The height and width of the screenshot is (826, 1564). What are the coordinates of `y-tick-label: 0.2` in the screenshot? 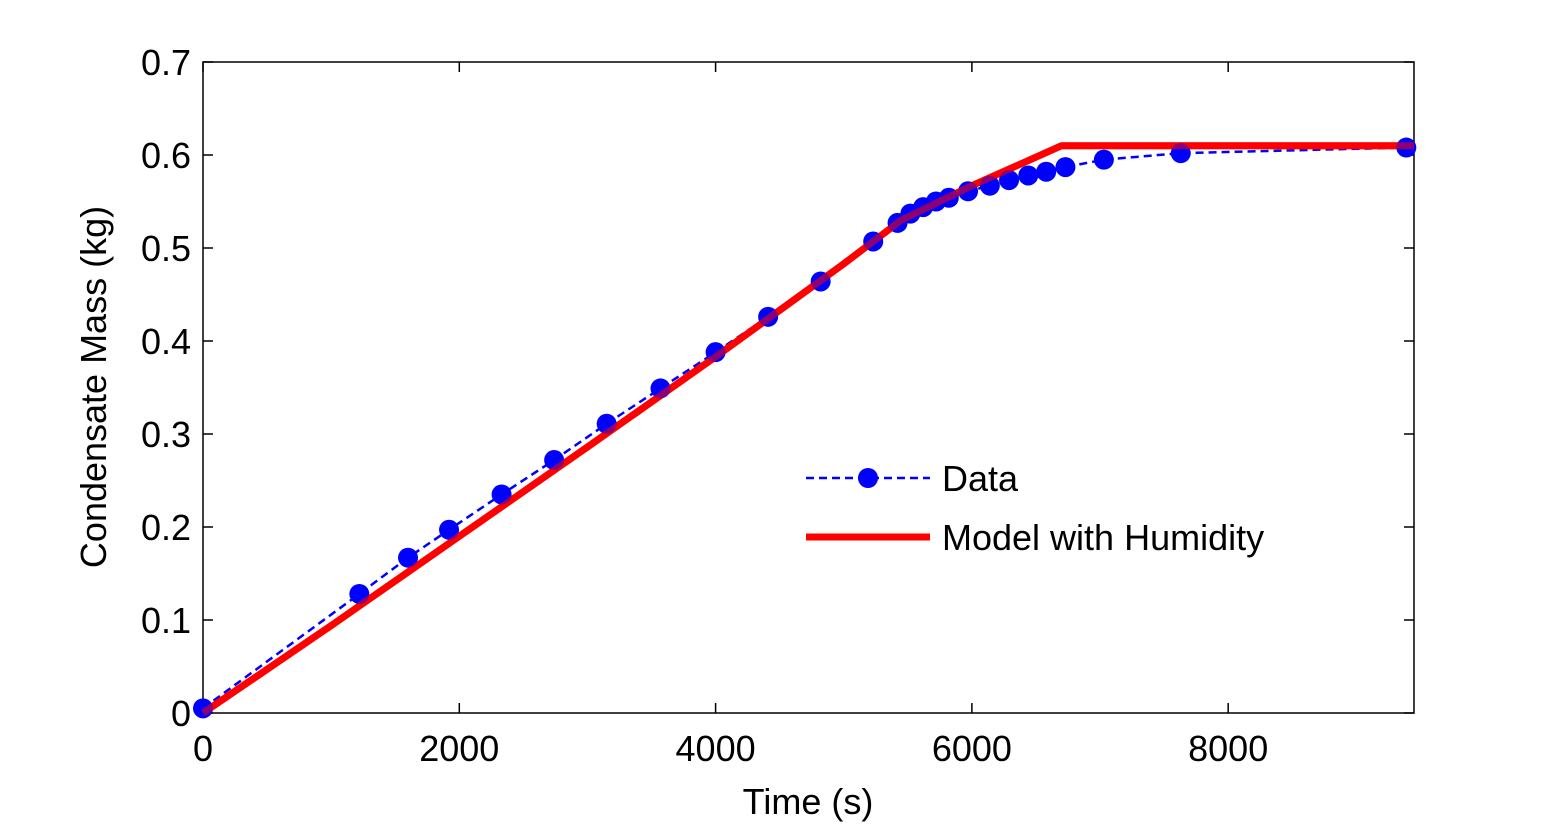 It's located at (166, 527).